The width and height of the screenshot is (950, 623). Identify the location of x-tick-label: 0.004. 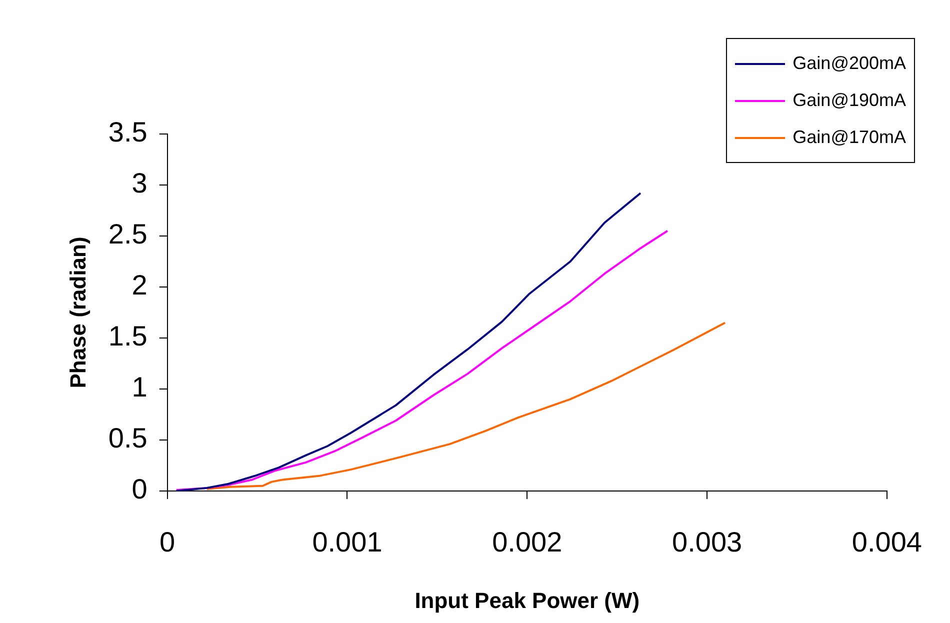
(887, 542).